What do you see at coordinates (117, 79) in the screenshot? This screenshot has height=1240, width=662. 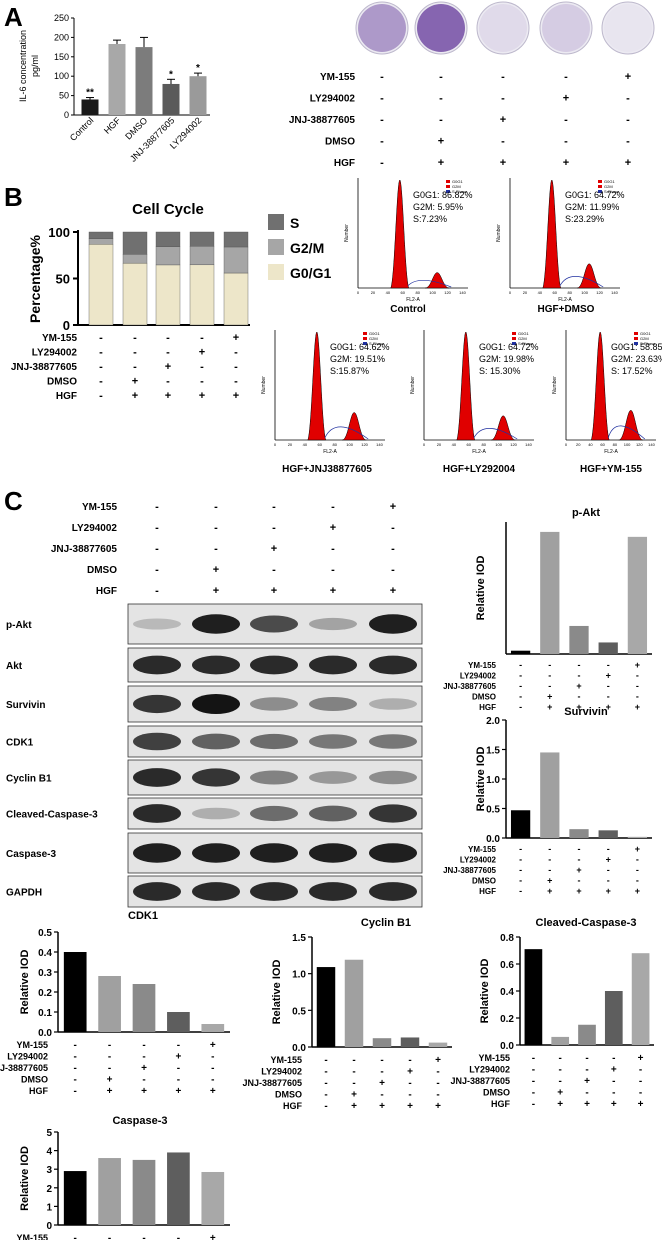 I see `a-bar-hgf` at bounding box center [117, 79].